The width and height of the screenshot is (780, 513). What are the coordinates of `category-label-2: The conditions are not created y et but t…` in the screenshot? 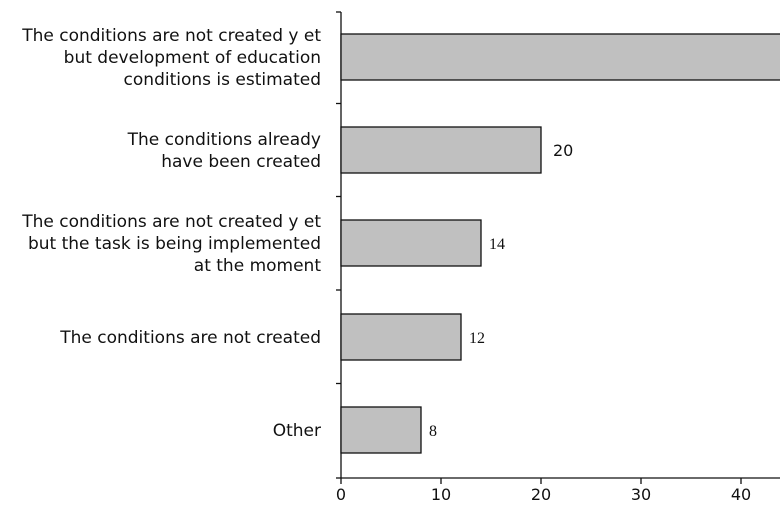 It's located at (171, 244).